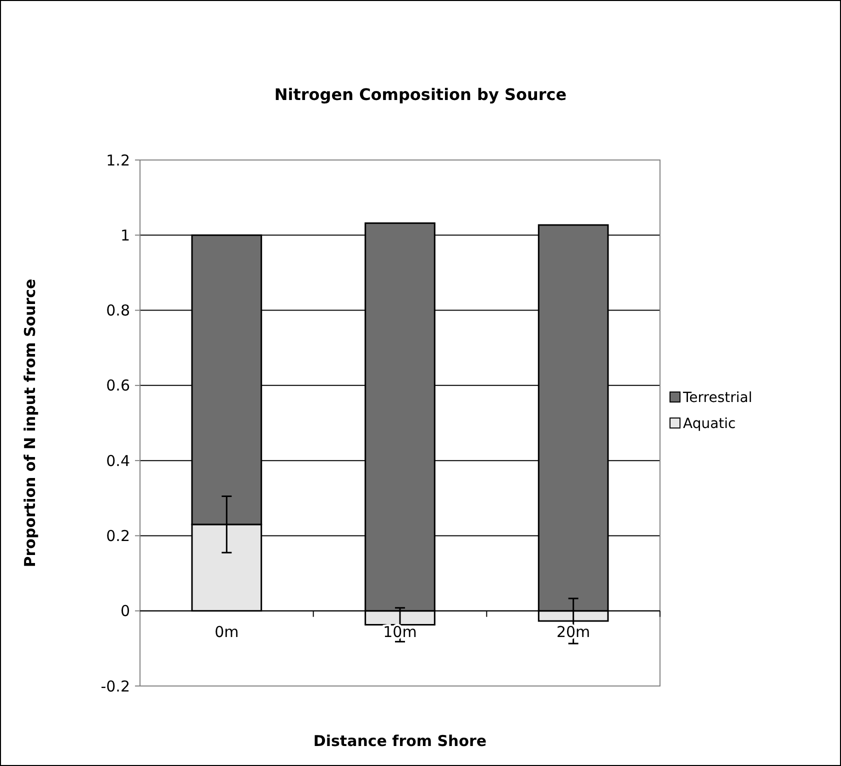 This screenshot has width=841, height=766. What do you see at coordinates (420, 94) in the screenshot?
I see `chart-title: Nitrogen Composition by Source` at bounding box center [420, 94].